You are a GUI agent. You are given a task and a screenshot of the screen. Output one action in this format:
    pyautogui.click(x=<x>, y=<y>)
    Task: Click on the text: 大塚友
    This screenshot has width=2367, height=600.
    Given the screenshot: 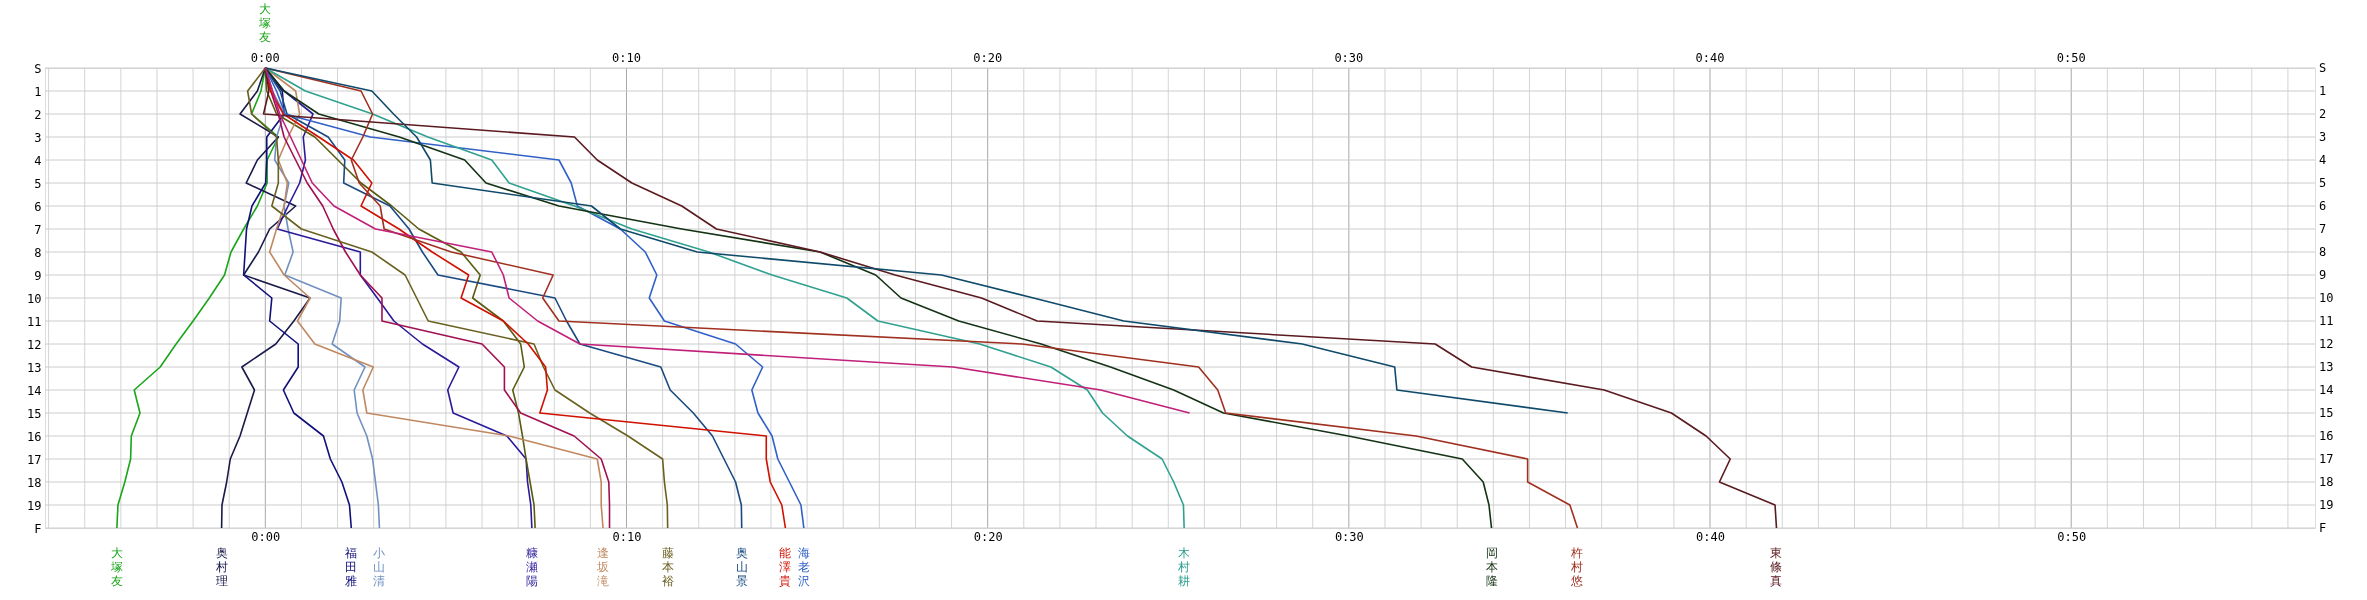 What is the action you would take?
    pyautogui.click(x=265, y=23)
    